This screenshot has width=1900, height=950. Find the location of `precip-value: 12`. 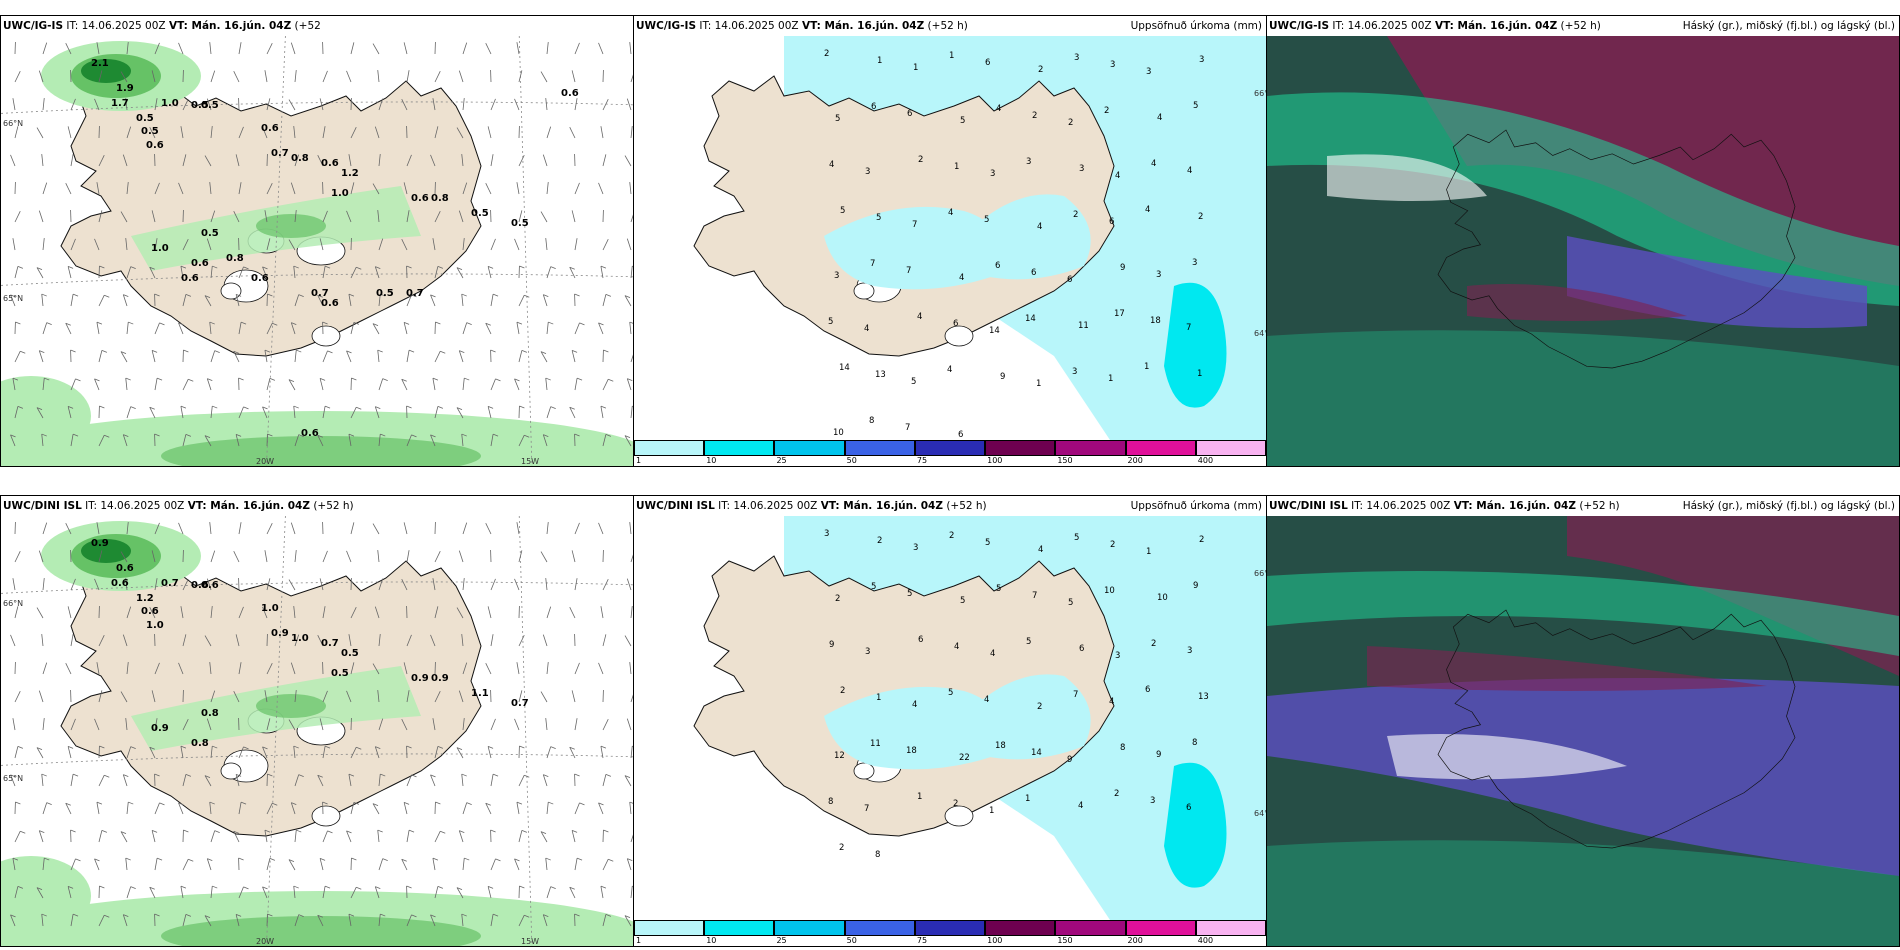

precip-value: 12 is located at coordinates (839, 756).